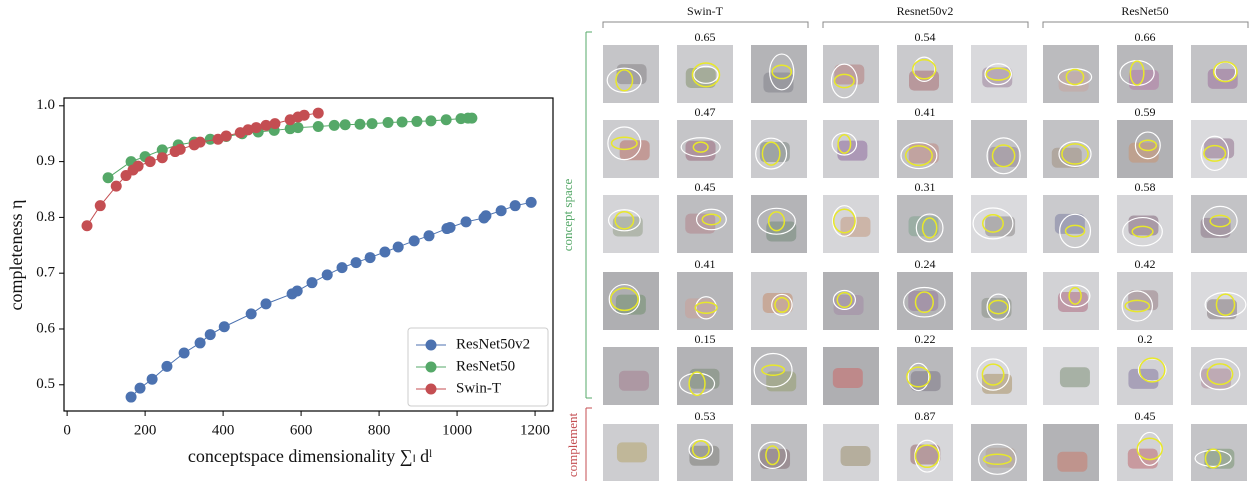  What do you see at coordinates (45, 161) in the screenshot?
I see `y-tick-label: 0.9` at bounding box center [45, 161].